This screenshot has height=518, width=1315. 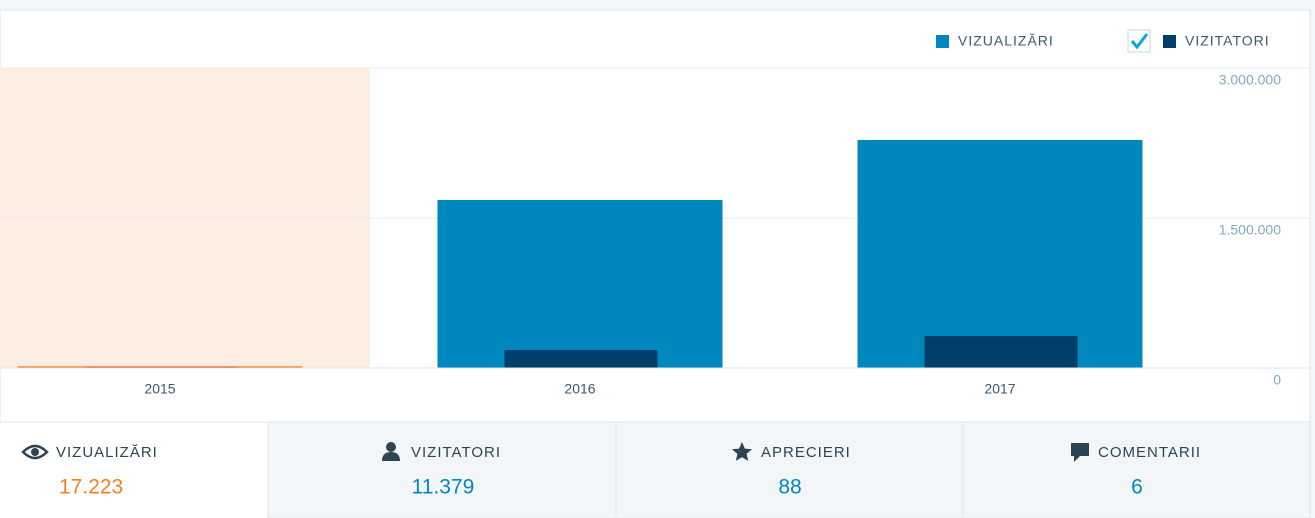 I want to click on summary-value: 11.379, so click(x=443, y=487).